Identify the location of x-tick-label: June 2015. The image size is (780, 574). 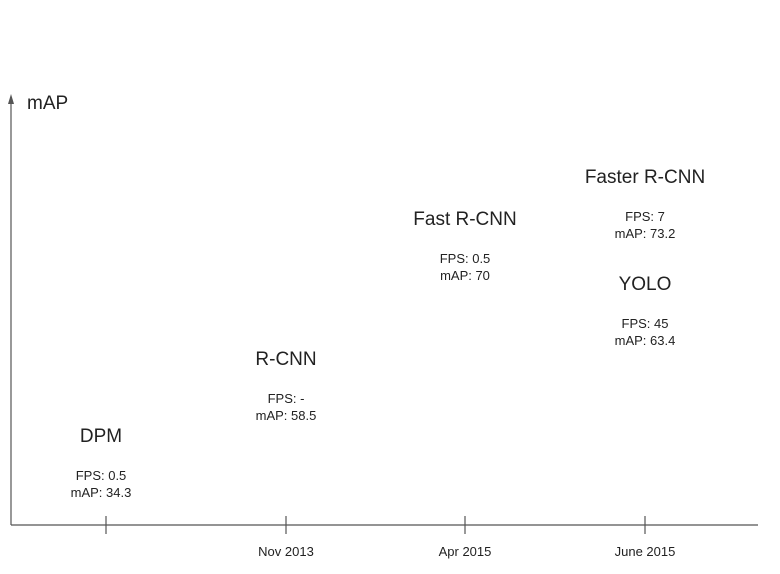
(645, 551).